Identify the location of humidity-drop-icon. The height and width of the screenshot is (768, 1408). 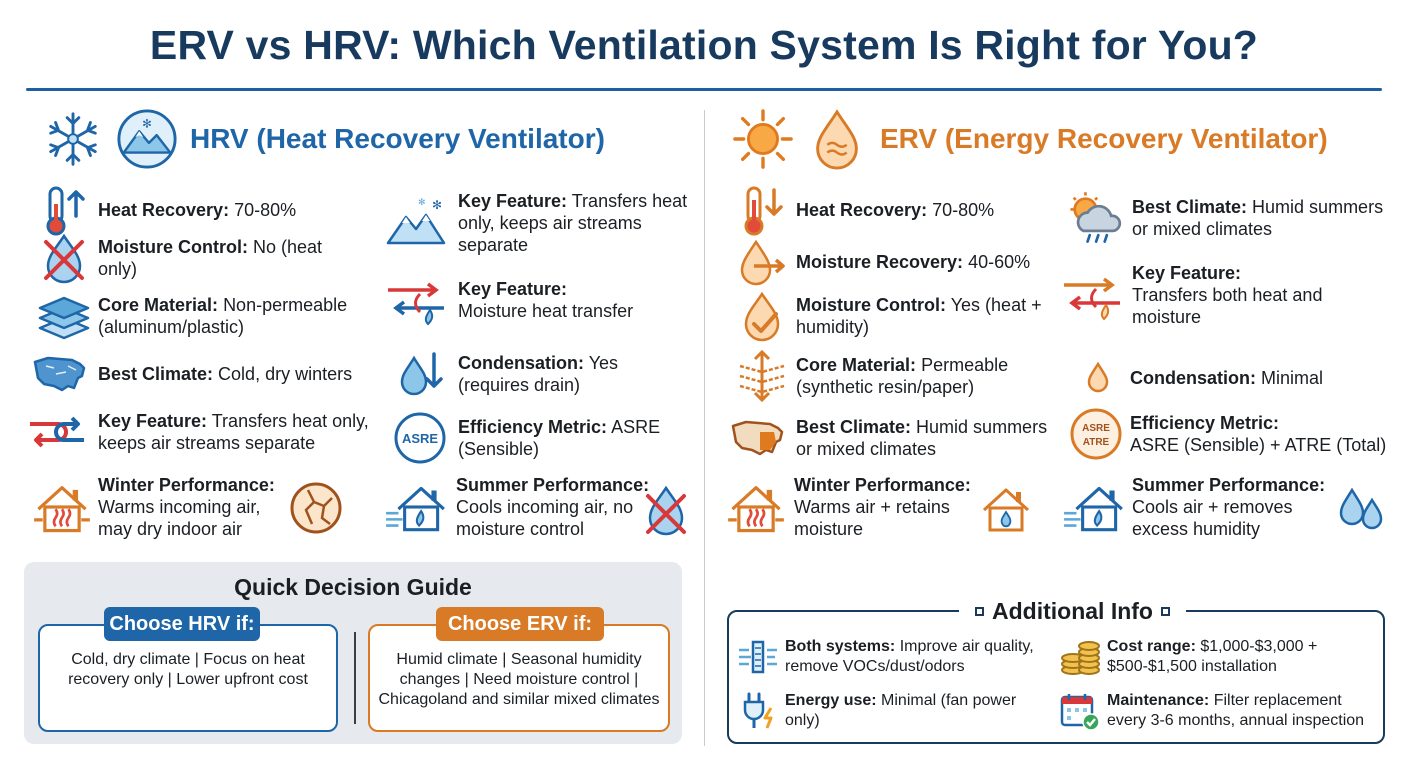
(837, 139).